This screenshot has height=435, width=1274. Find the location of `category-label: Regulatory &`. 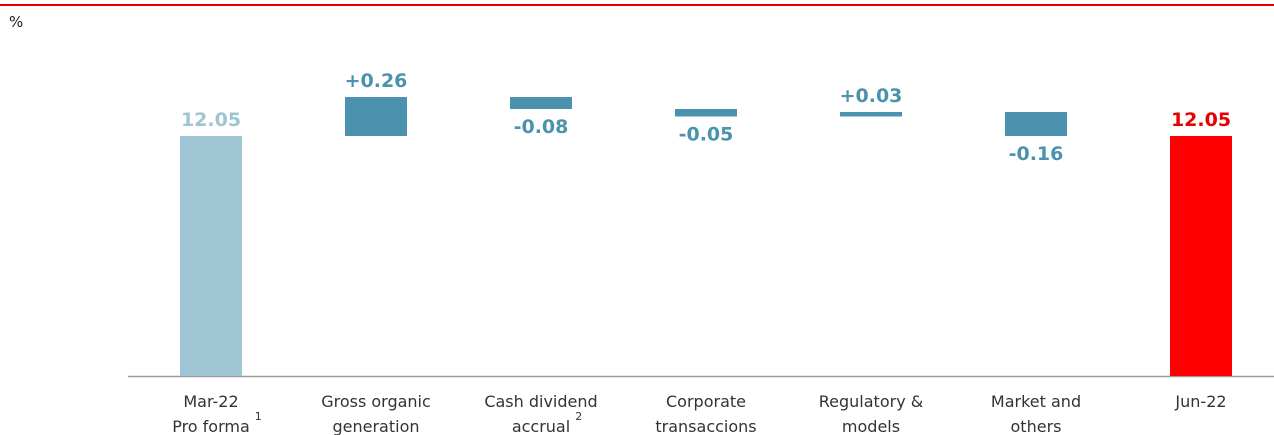

category-label: Regulatory & is located at coordinates (871, 401).